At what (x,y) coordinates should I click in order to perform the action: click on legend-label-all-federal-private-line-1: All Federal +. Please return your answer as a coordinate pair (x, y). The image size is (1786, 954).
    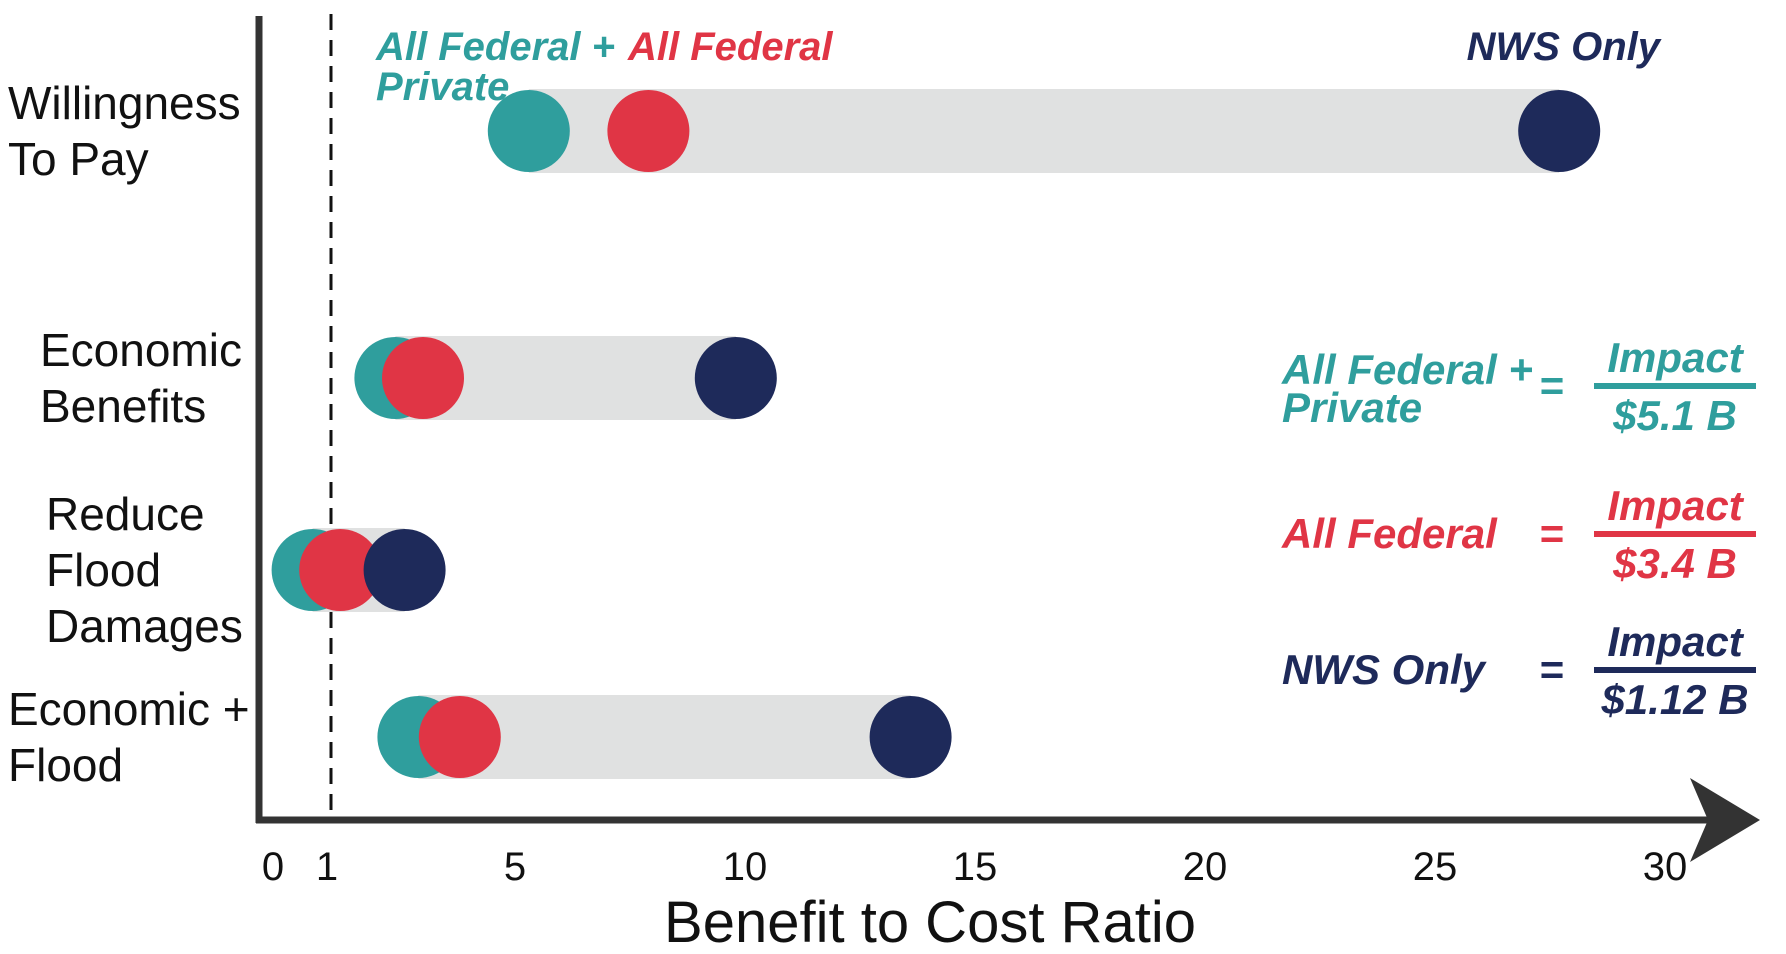
    Looking at the image, I should click on (1407, 369).